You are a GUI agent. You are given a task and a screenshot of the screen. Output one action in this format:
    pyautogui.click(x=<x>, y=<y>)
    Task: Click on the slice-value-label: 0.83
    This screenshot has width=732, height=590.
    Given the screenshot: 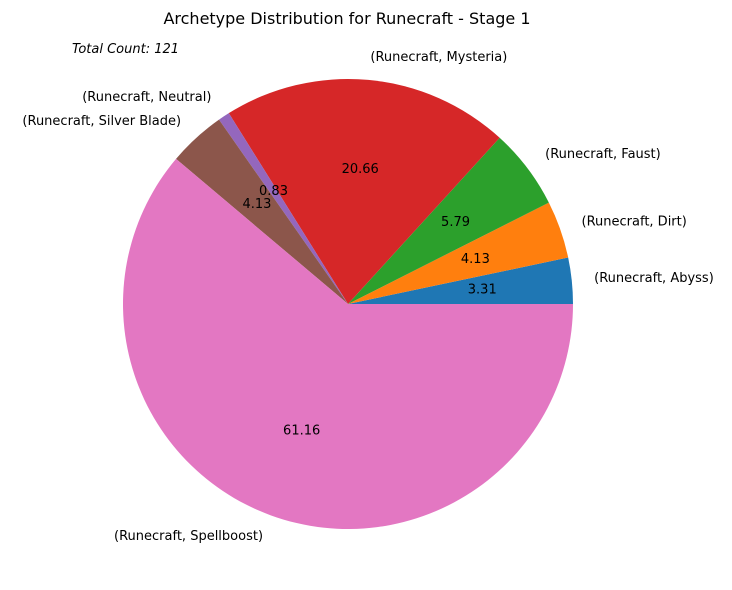 What is the action you would take?
    pyautogui.click(x=273, y=191)
    